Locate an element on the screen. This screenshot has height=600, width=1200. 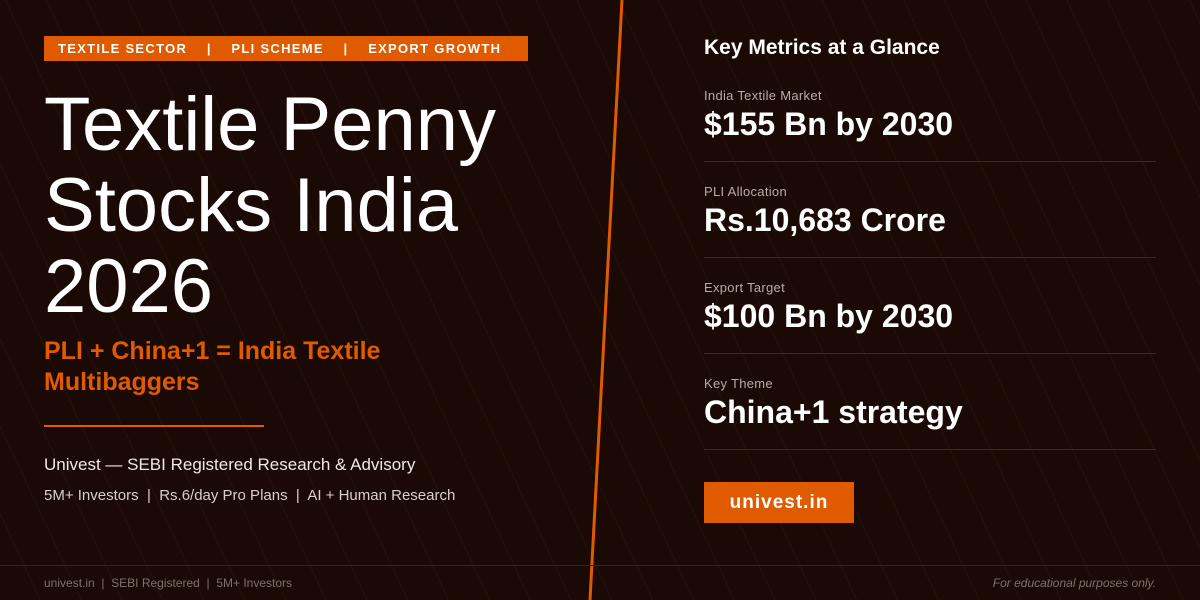
title-line: Stocks India is located at coordinates (251, 205).